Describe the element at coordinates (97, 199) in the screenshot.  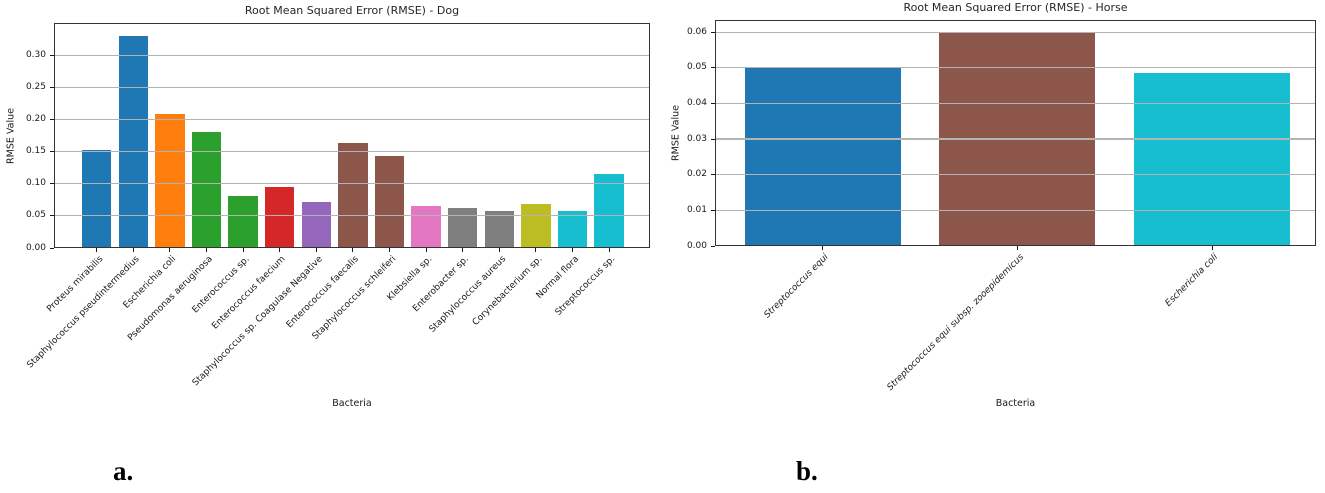
I see `bar-proteus-mirabilis` at that location.